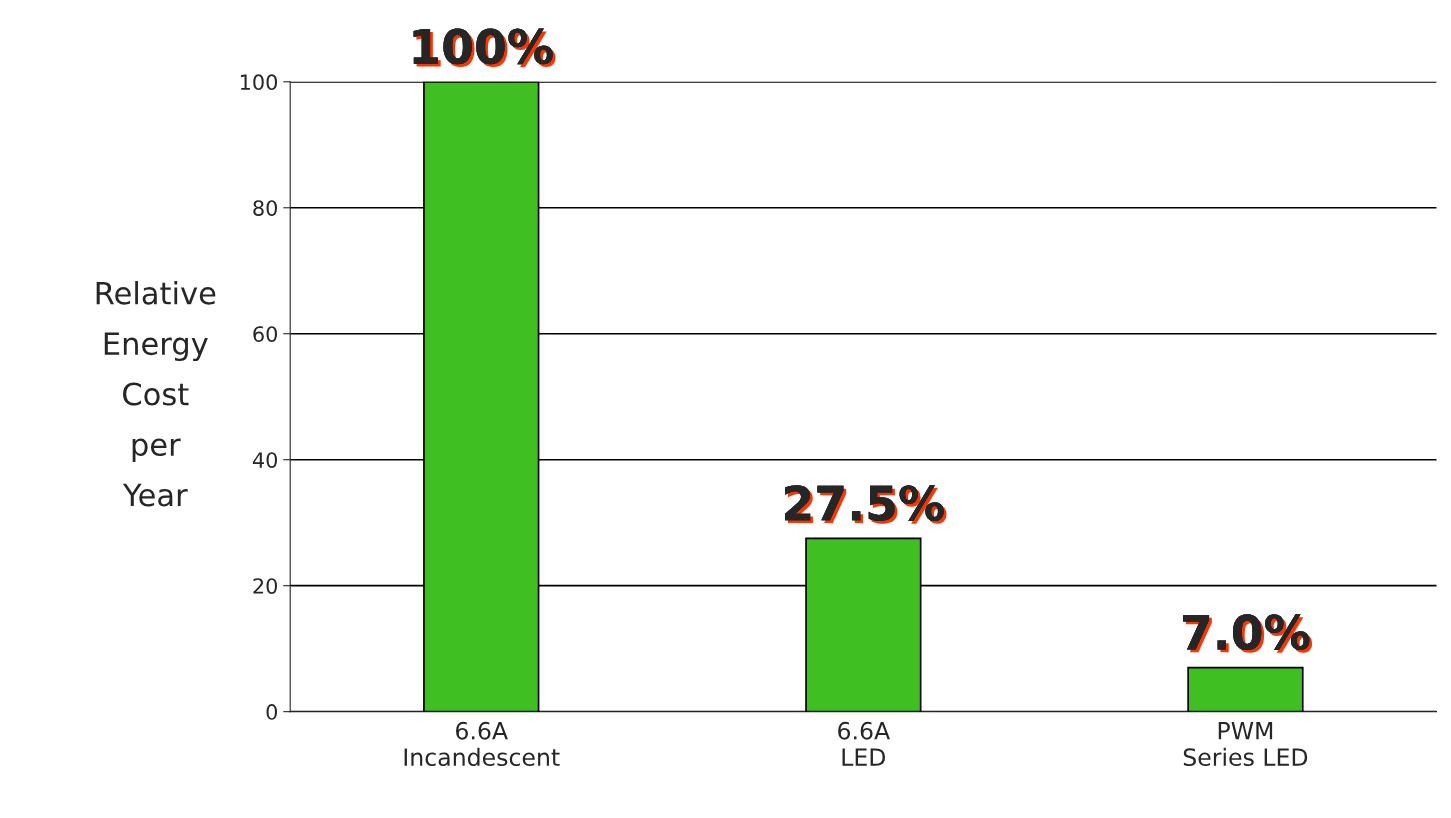 The width and height of the screenshot is (1451, 818). Describe the element at coordinates (265, 334) in the screenshot. I see `y-tick-label: 60` at that location.